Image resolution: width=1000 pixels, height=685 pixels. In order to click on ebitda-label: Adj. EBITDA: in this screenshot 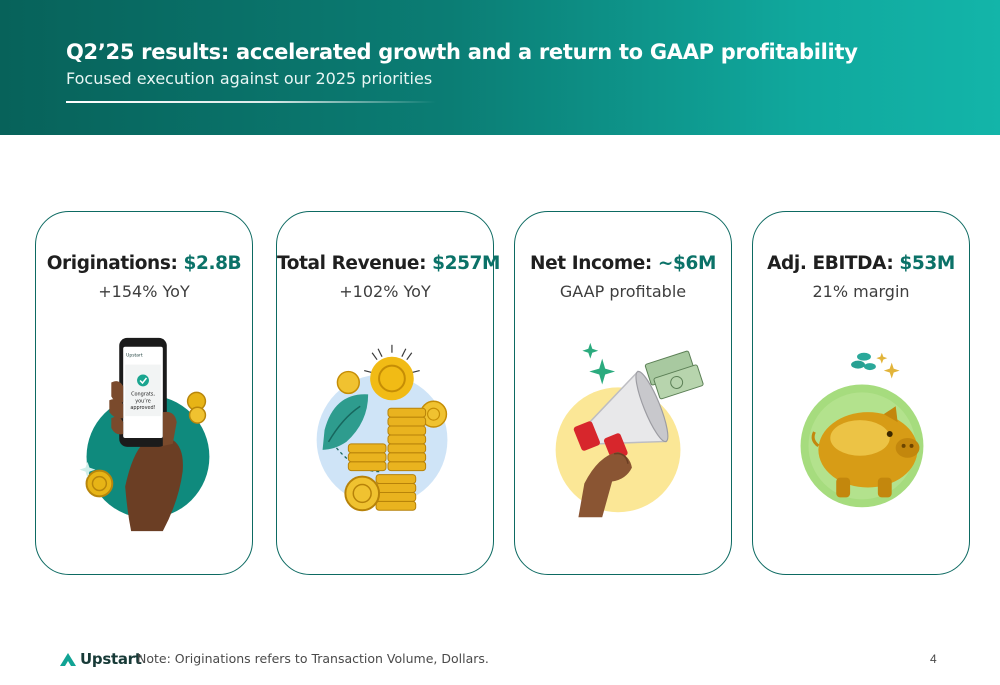, I will do `click(830, 263)`.